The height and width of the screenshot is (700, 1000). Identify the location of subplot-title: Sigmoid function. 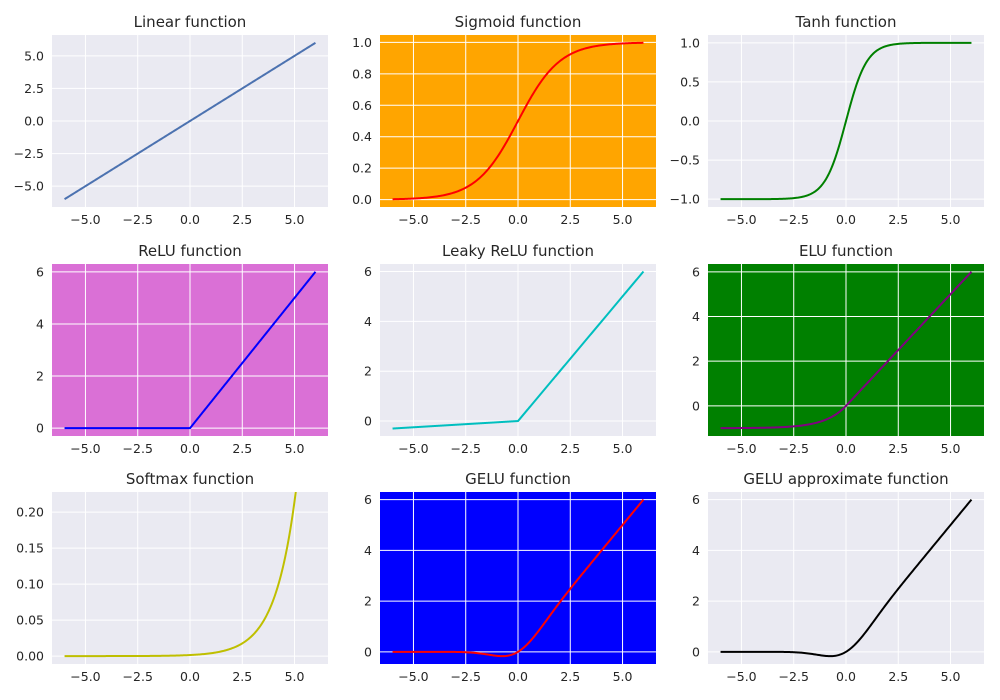
(518, 22).